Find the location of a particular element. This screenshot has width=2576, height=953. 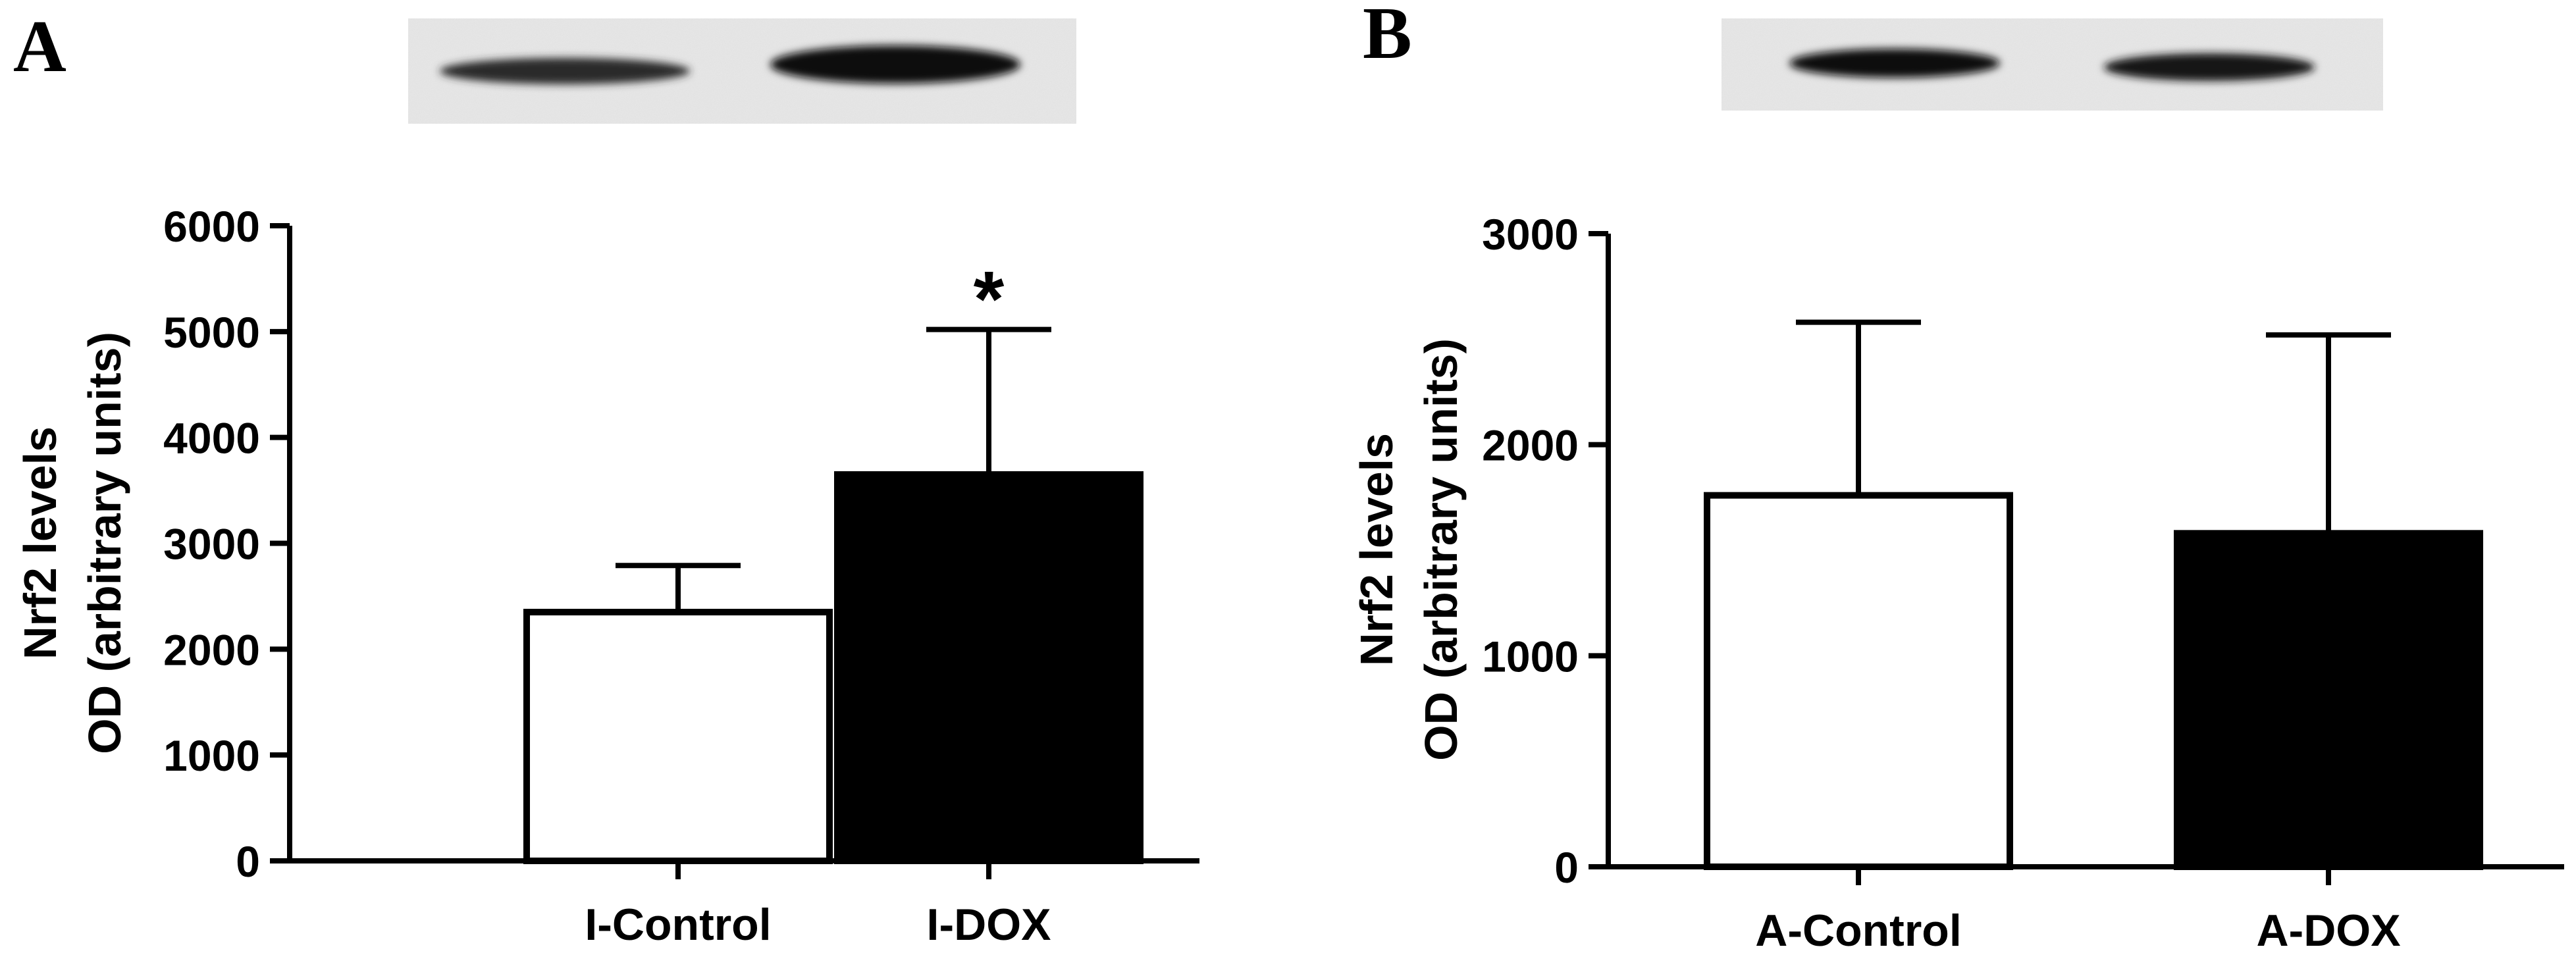

panel-b-bars is located at coordinates (2093, 681).